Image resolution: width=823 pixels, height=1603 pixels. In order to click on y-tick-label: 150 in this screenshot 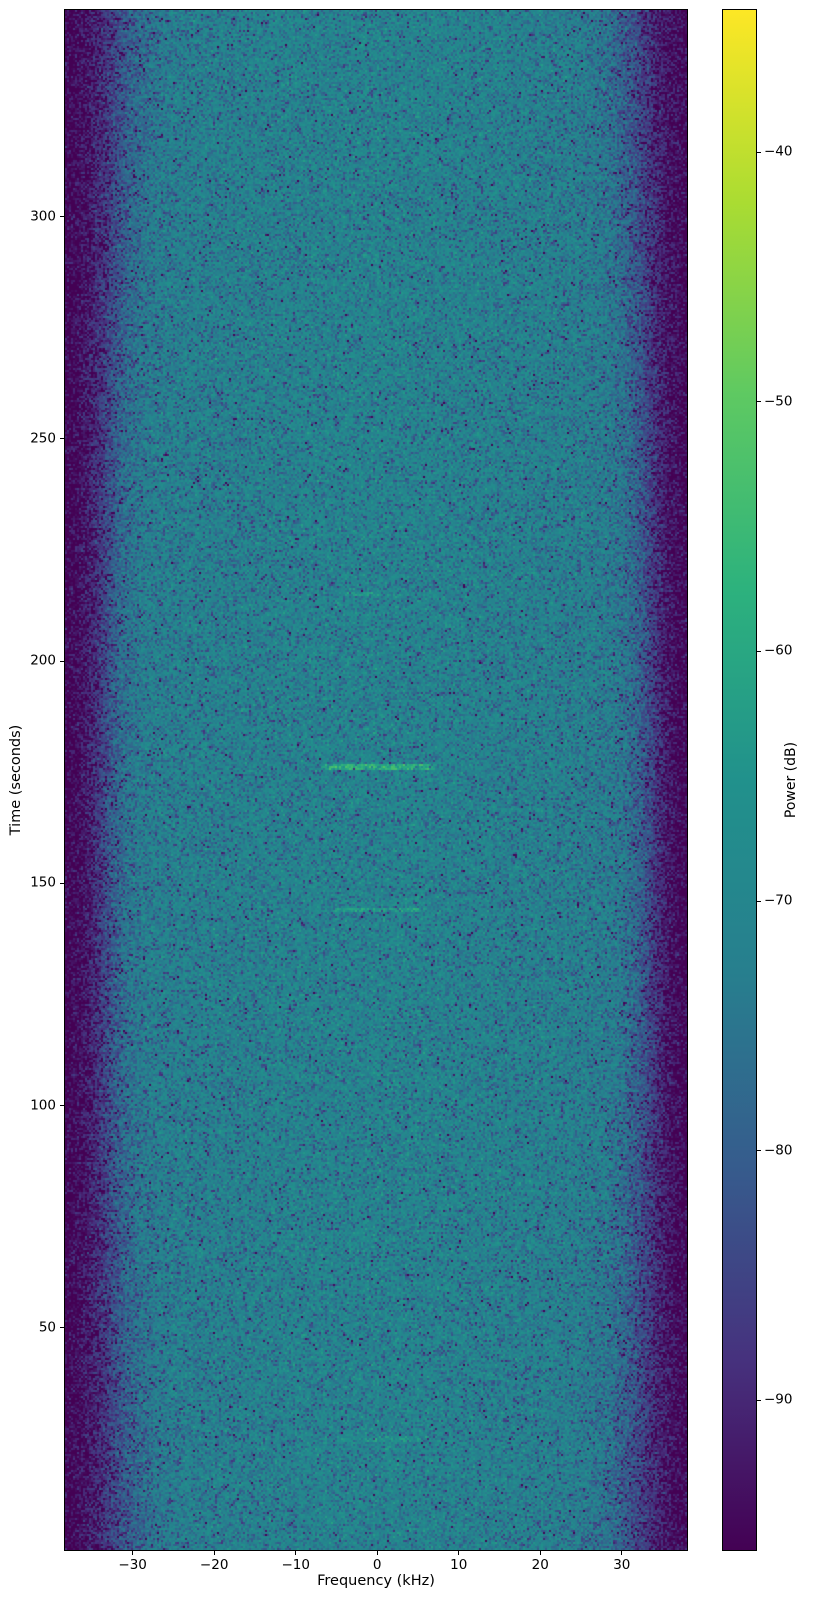, I will do `click(43, 882)`.